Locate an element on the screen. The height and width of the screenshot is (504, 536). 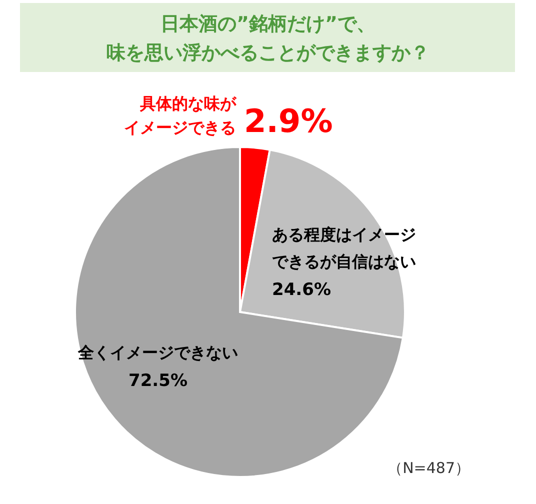
data-label: 2.9% is located at coordinates (288, 121).